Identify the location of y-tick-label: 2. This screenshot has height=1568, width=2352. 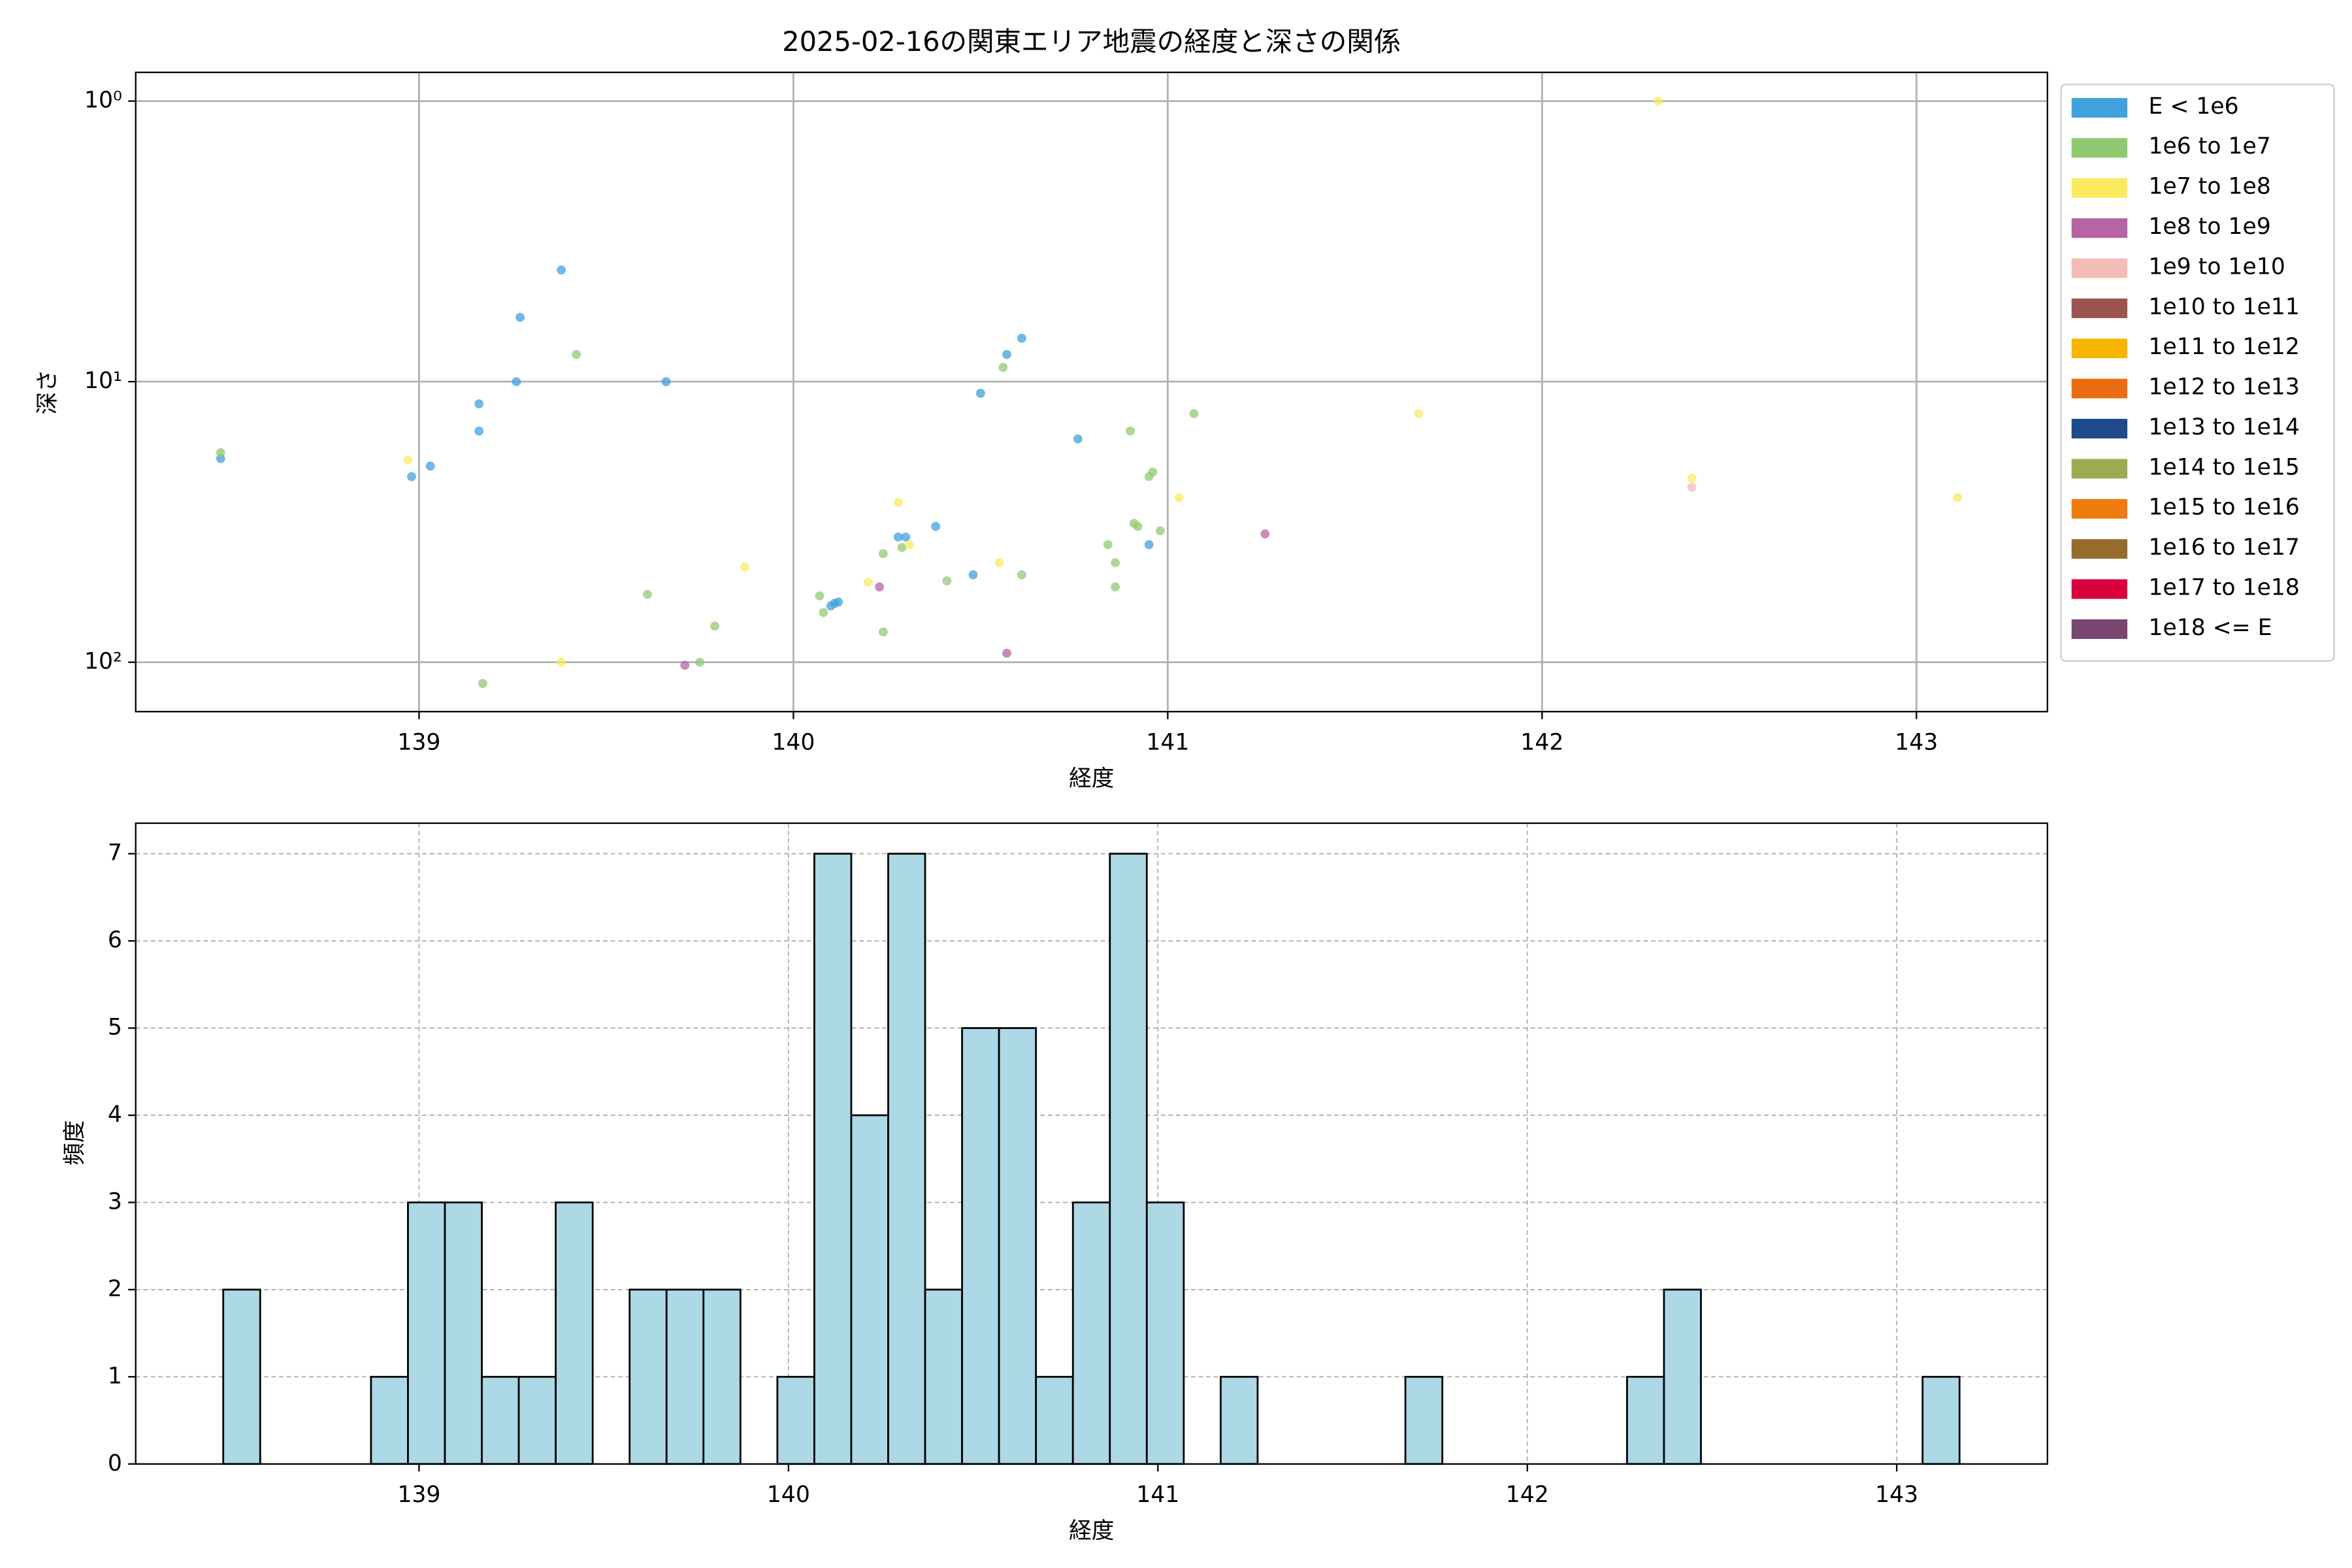
(115, 1289).